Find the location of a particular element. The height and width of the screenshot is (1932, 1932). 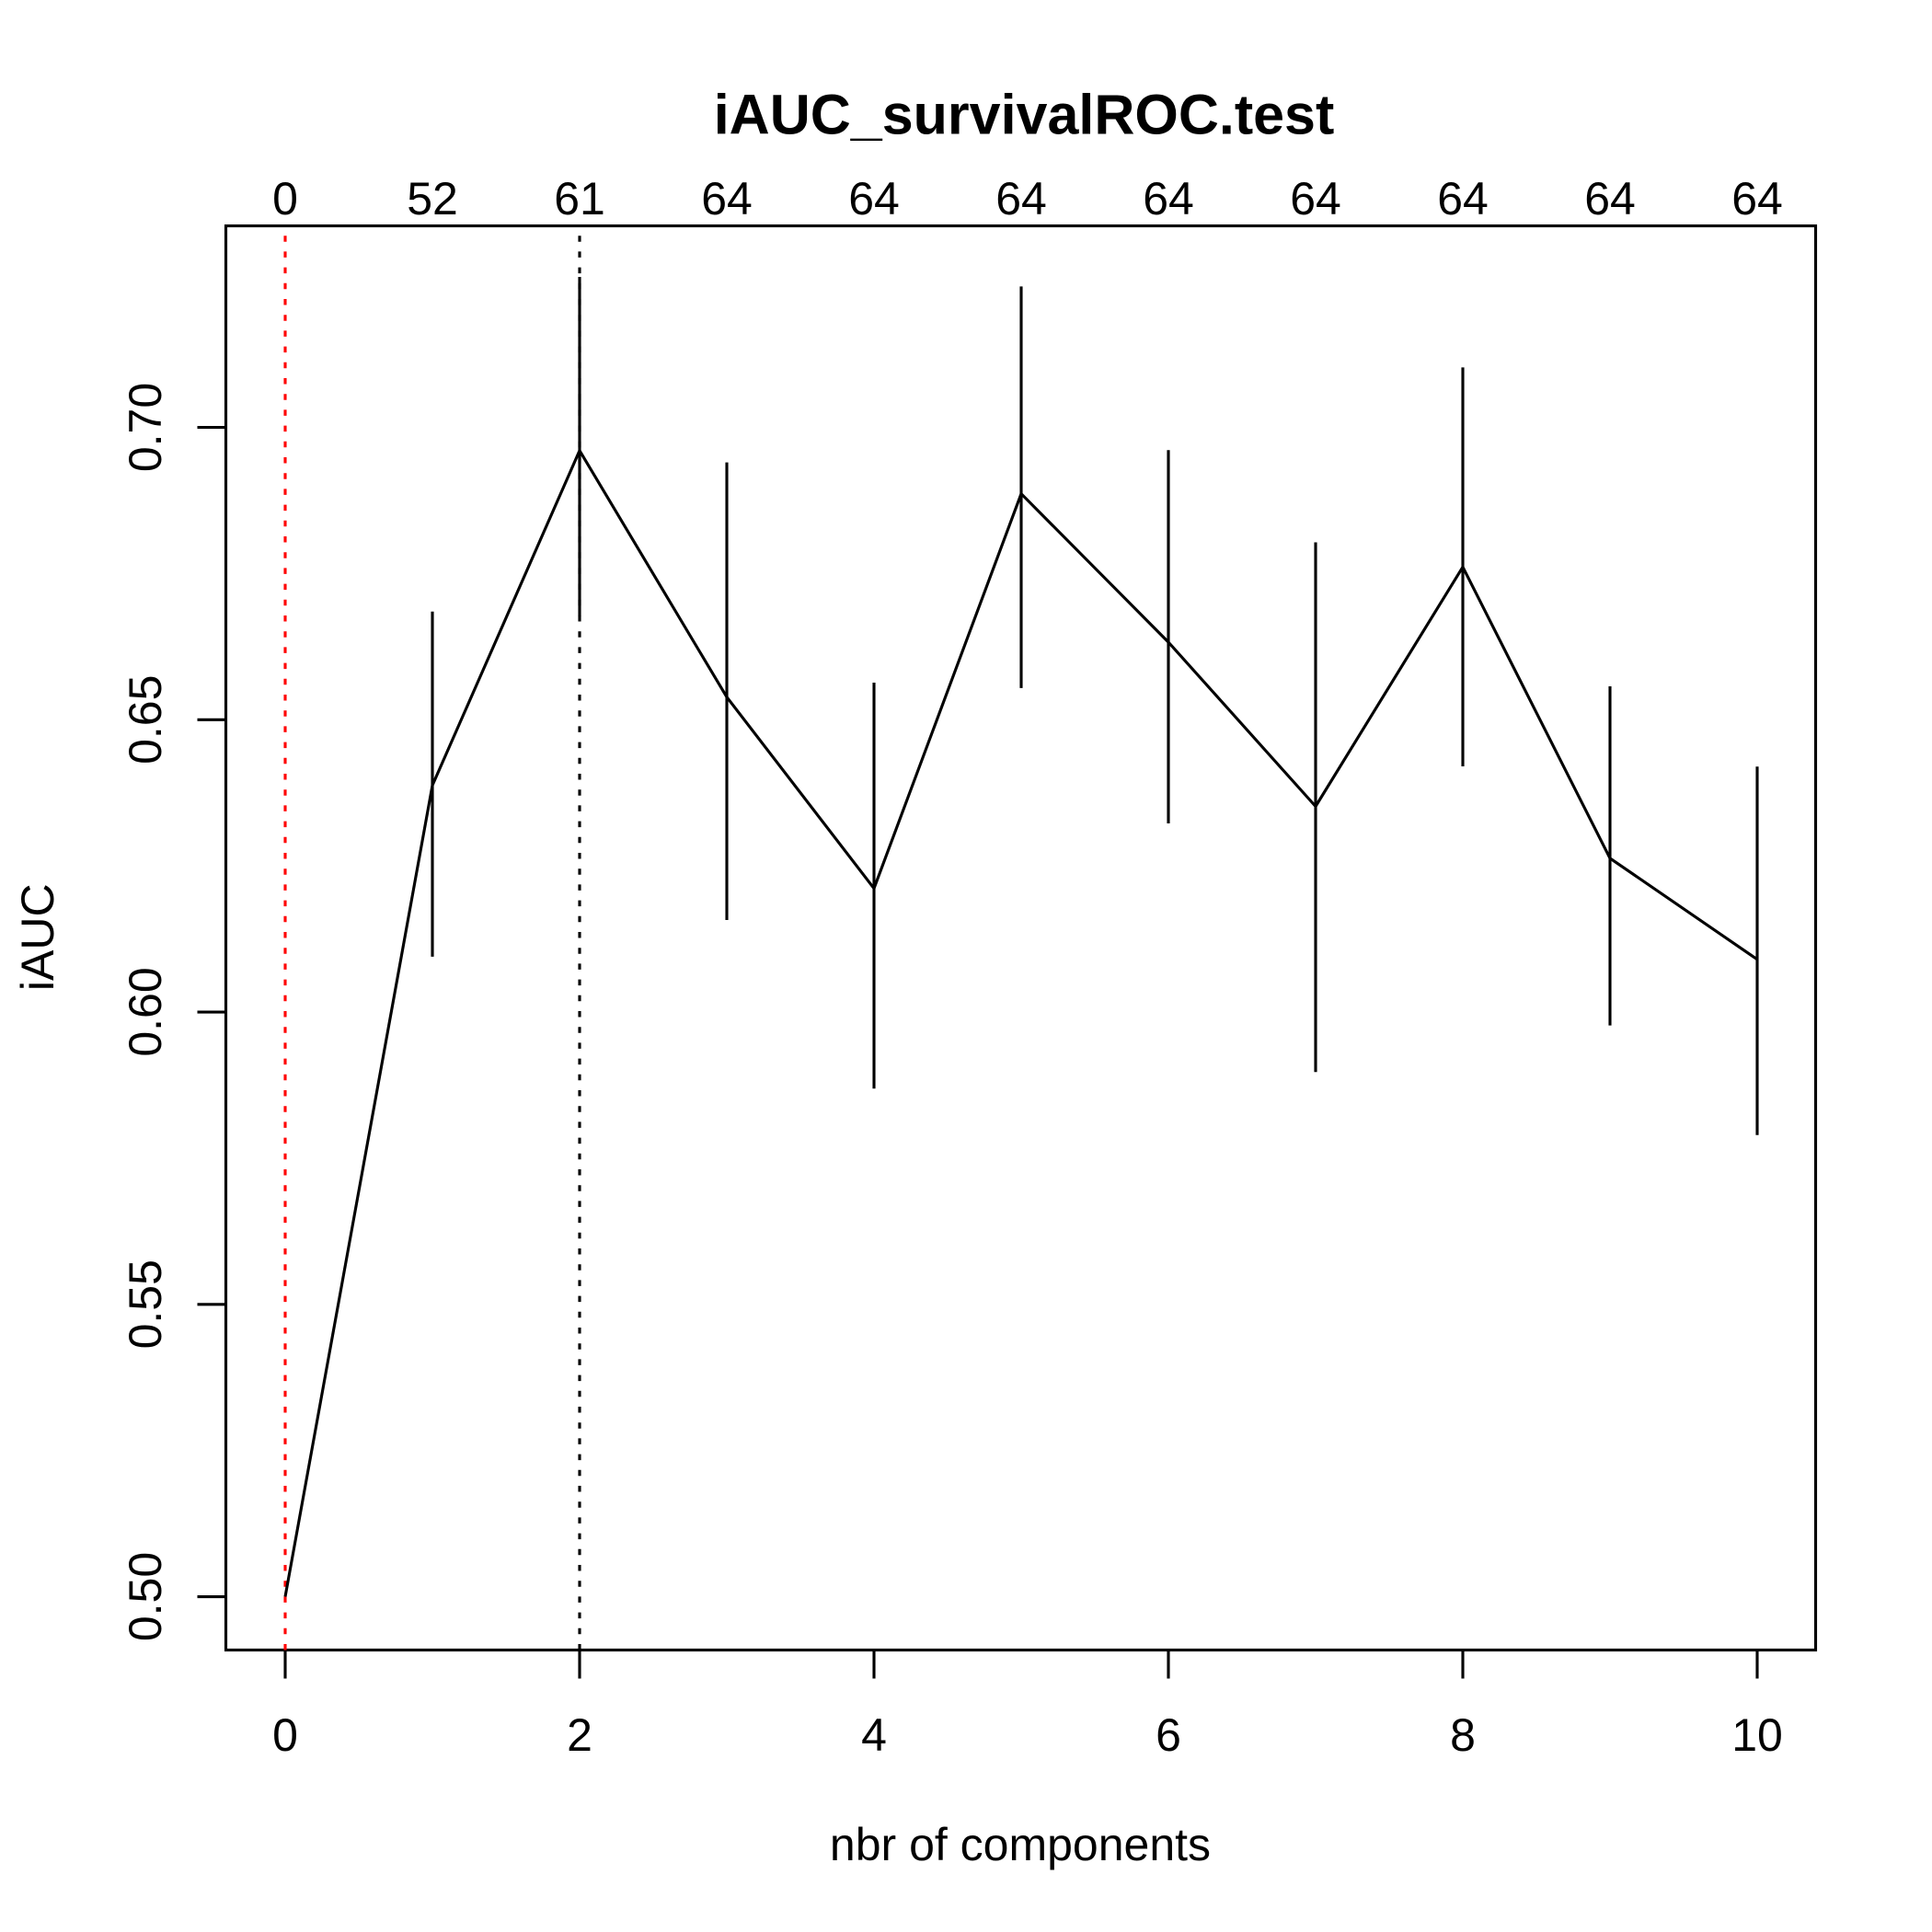

svg-text: 4 is located at coordinates (874, 1735).